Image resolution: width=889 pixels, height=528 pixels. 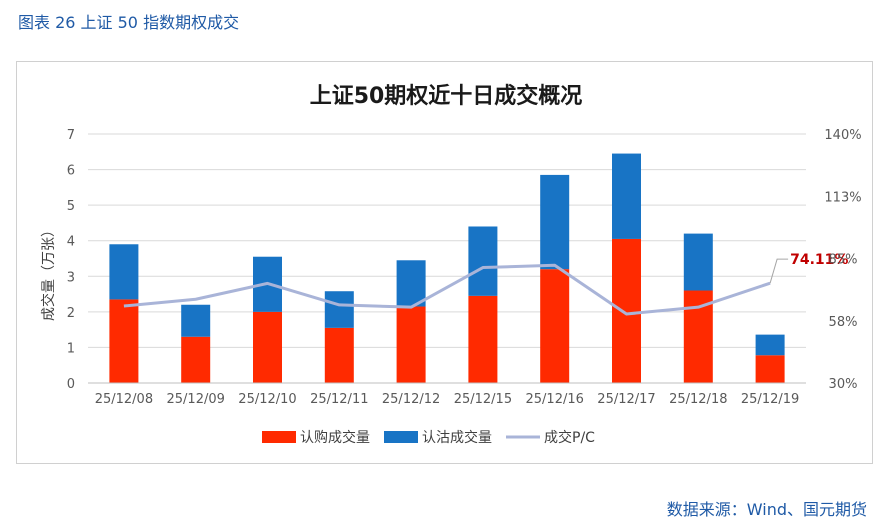 I want to click on y-tick-label: 1, so click(x=71, y=348).